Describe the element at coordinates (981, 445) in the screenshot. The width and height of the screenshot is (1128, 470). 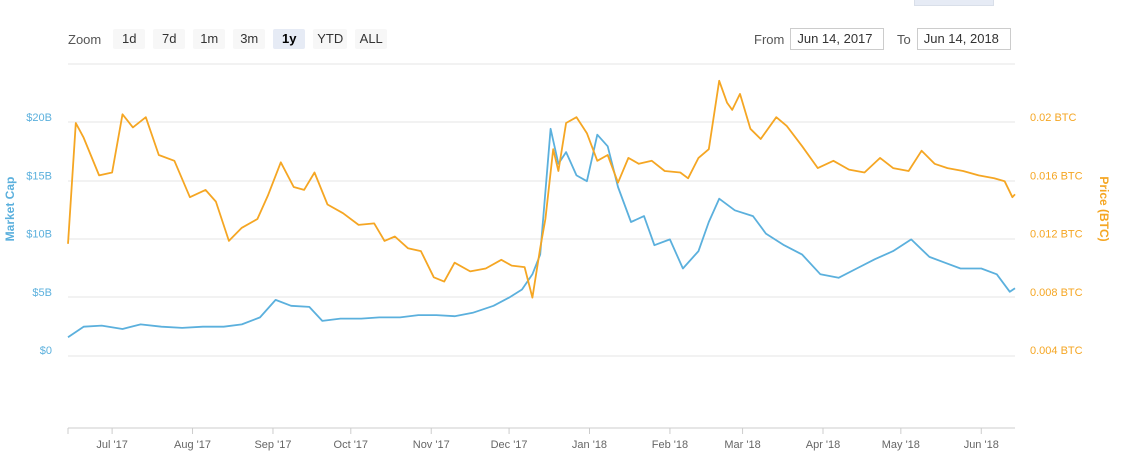
I see `x-tick-label: Jun '18` at that location.